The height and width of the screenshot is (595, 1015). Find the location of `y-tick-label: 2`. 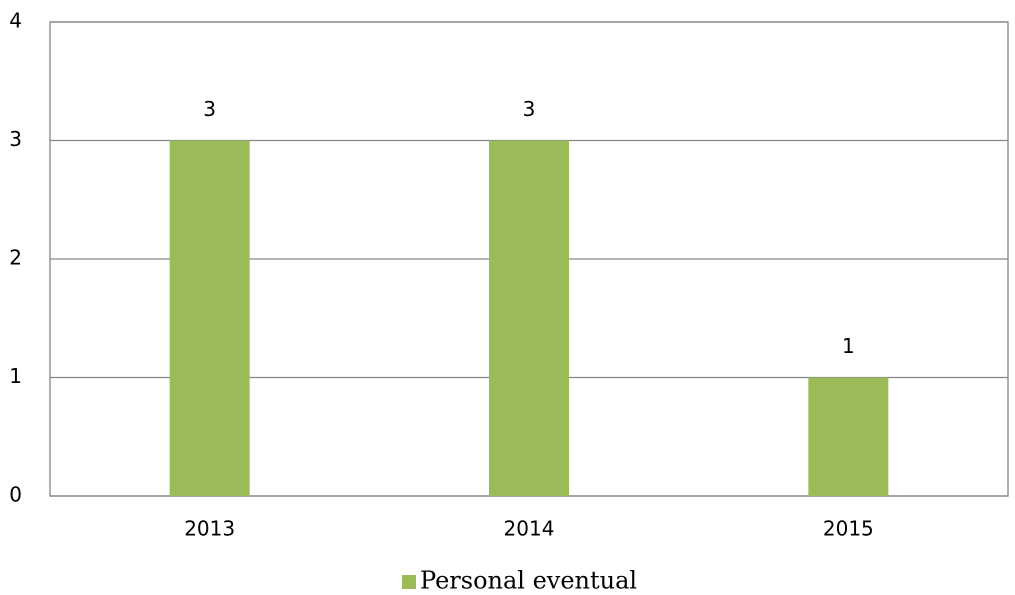

y-tick-label: 2 is located at coordinates (15, 258).